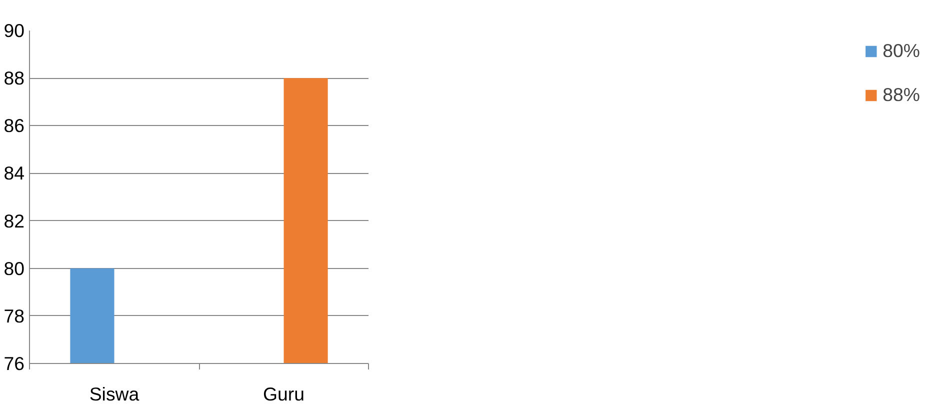 The width and height of the screenshot is (932, 409). What do you see at coordinates (14, 268) in the screenshot?
I see `y-tick-label: 80` at bounding box center [14, 268].